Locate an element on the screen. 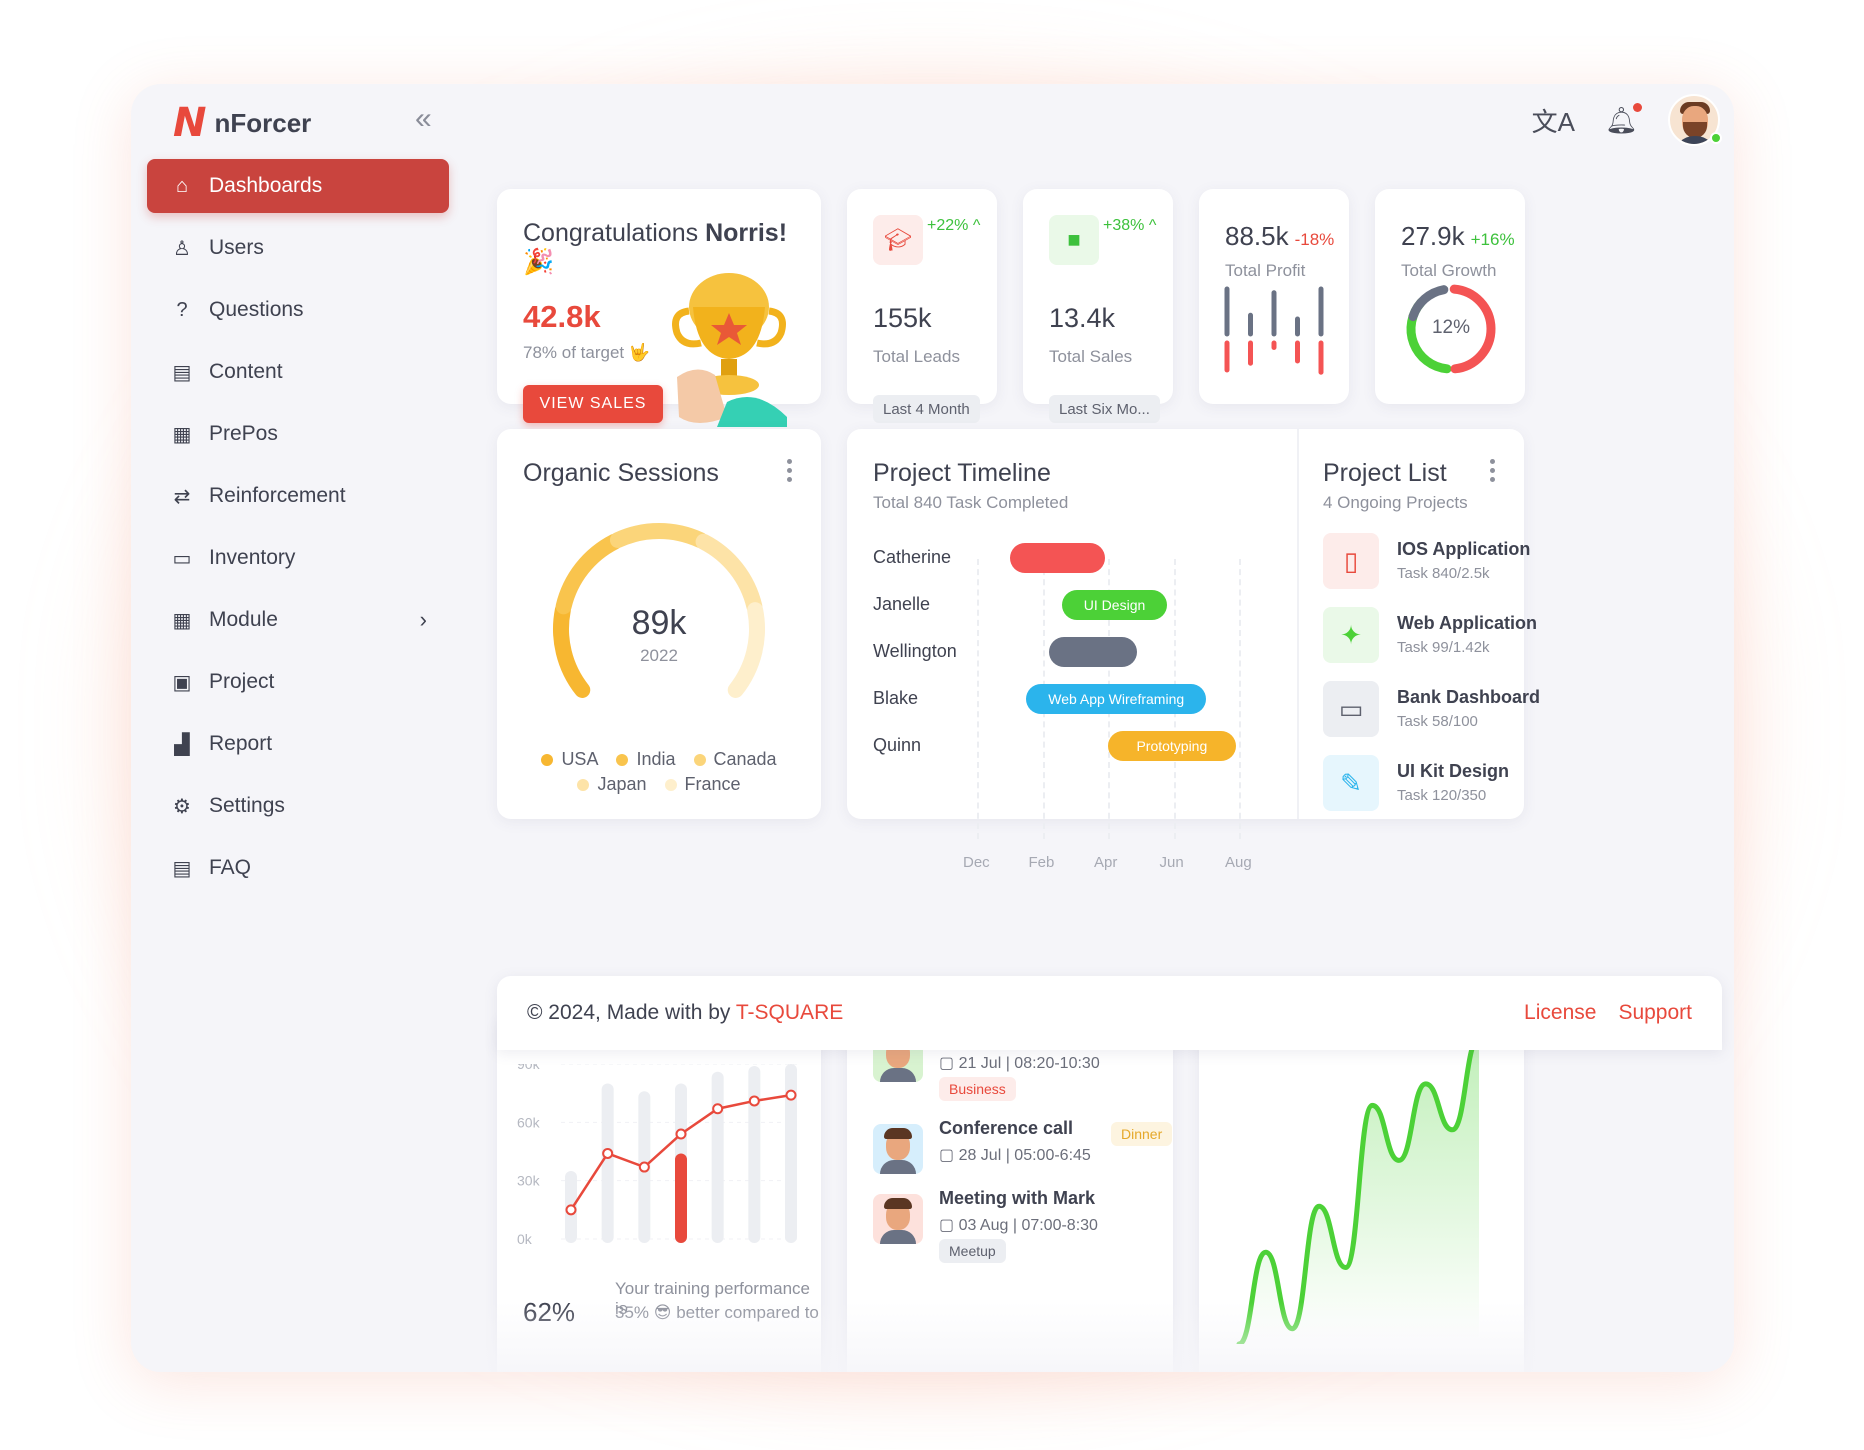 The image size is (1864, 1450). event-date-text: 03 Aug | 07:00-8:30 is located at coordinates (1028, 1225).